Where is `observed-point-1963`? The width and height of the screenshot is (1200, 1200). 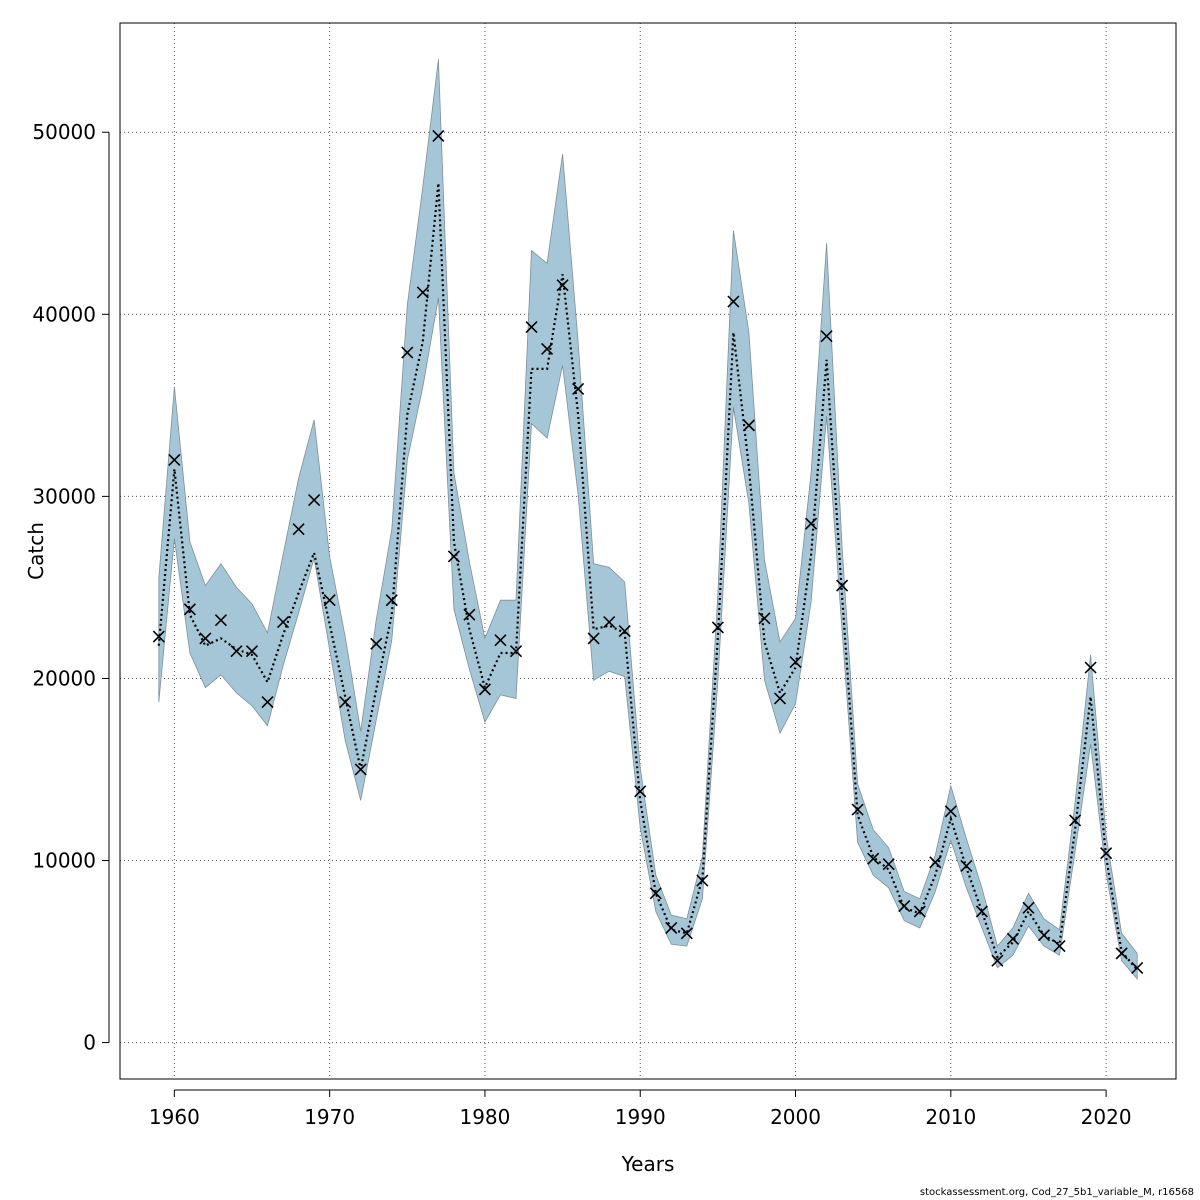
observed-point-1963 is located at coordinates (221, 620).